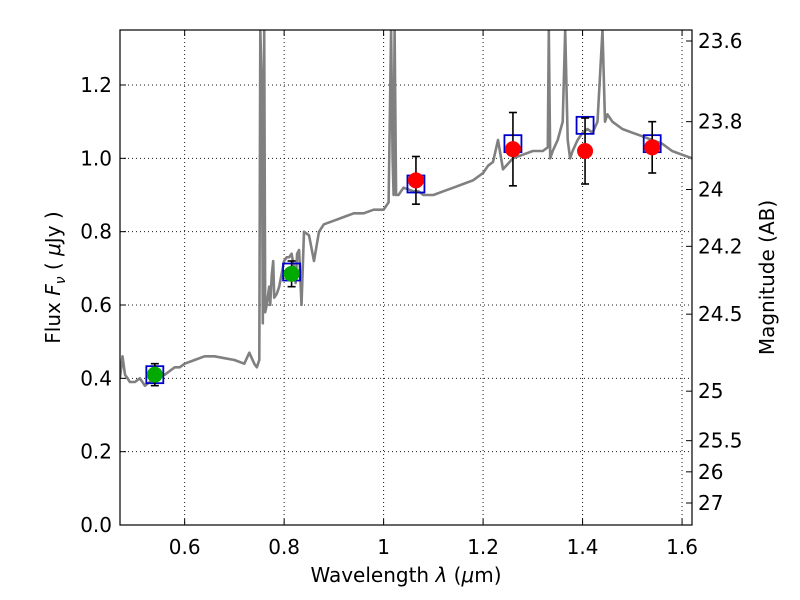  What do you see at coordinates (720, 122) in the screenshot?
I see `y2-tick-label: 23.8` at bounding box center [720, 122].